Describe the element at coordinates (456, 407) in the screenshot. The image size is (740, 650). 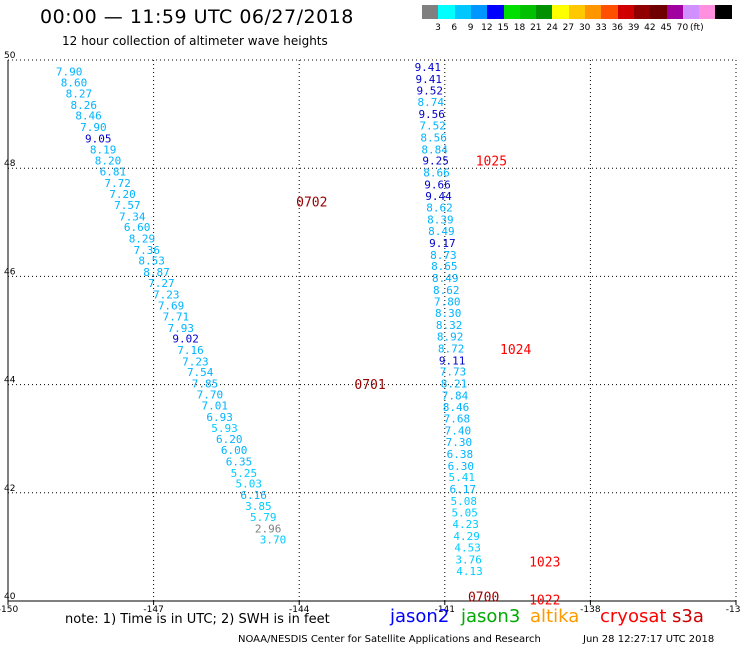
I see `wave-height-label: 8.46` at that location.